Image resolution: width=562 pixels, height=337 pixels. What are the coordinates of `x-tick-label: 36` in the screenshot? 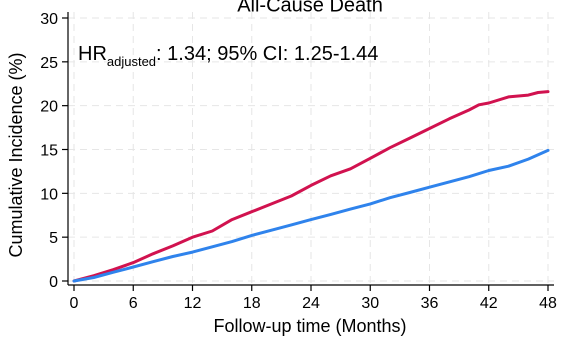 It's located at (430, 303).